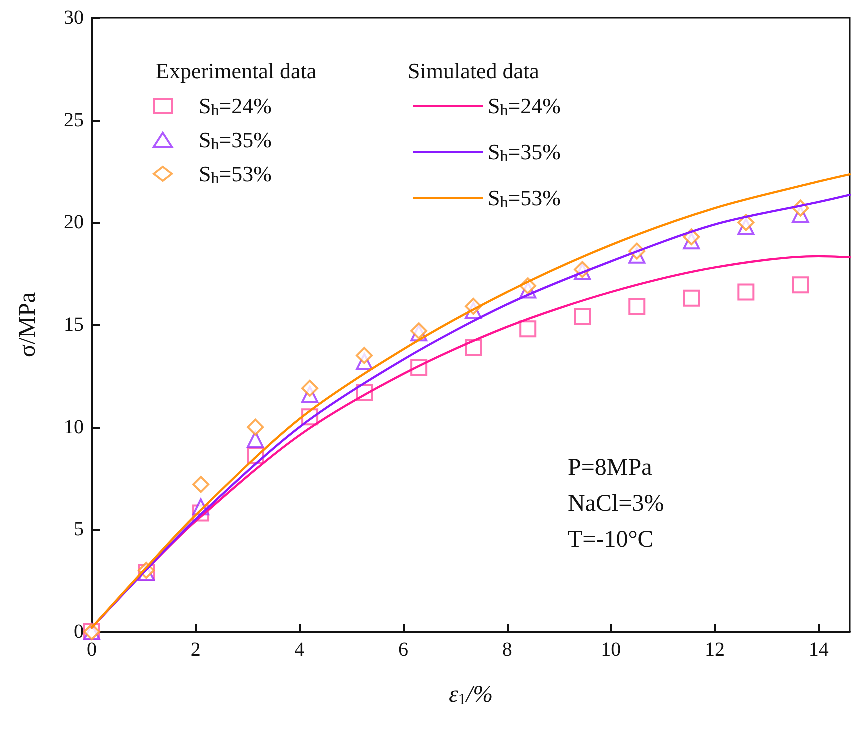 This screenshot has height=733, width=859. What do you see at coordinates (79, 632) in the screenshot?
I see `y-tick-label: 0` at bounding box center [79, 632].